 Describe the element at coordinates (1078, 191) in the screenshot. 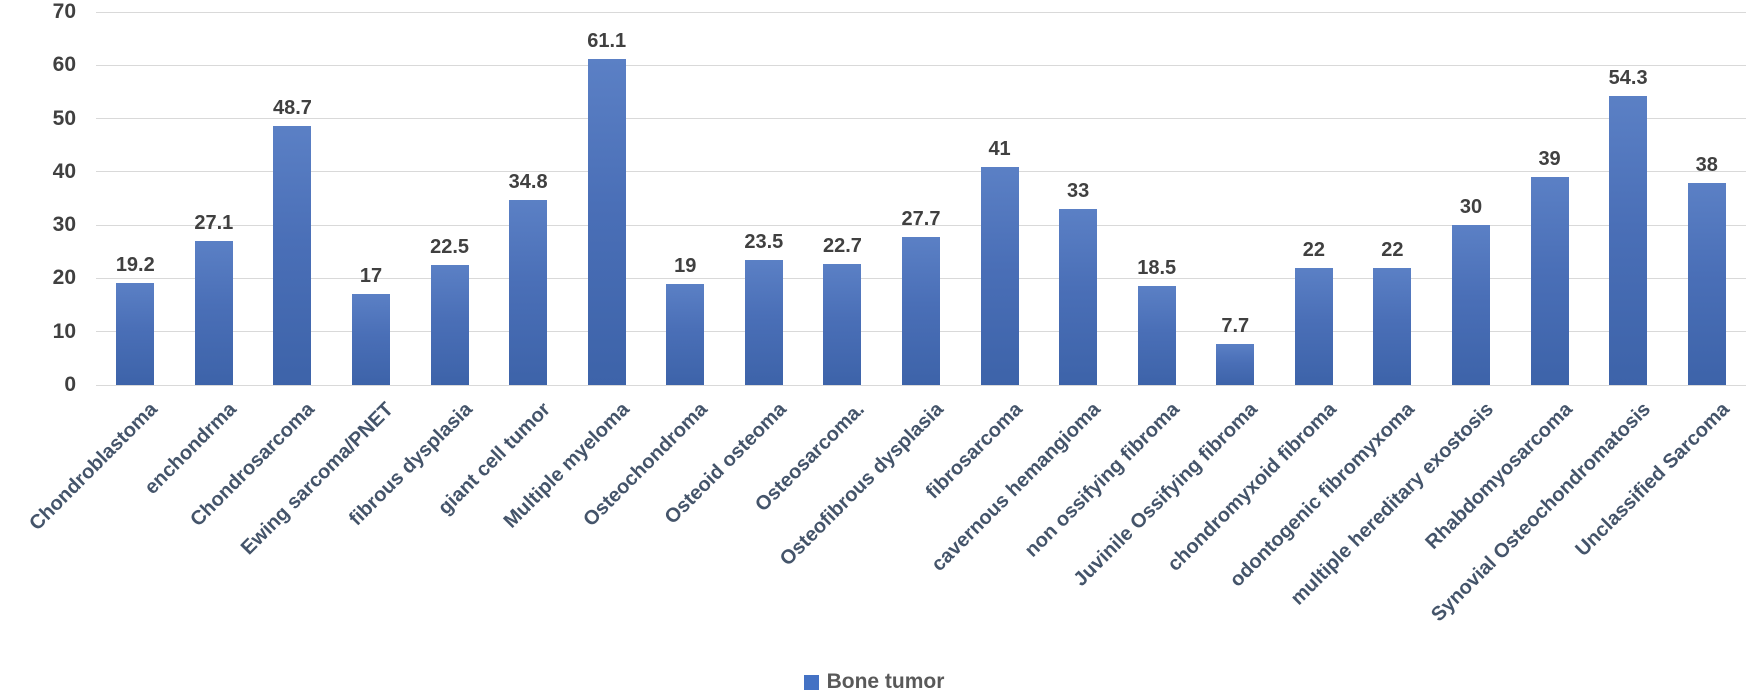

I see `bar-value-label: 33` at that location.